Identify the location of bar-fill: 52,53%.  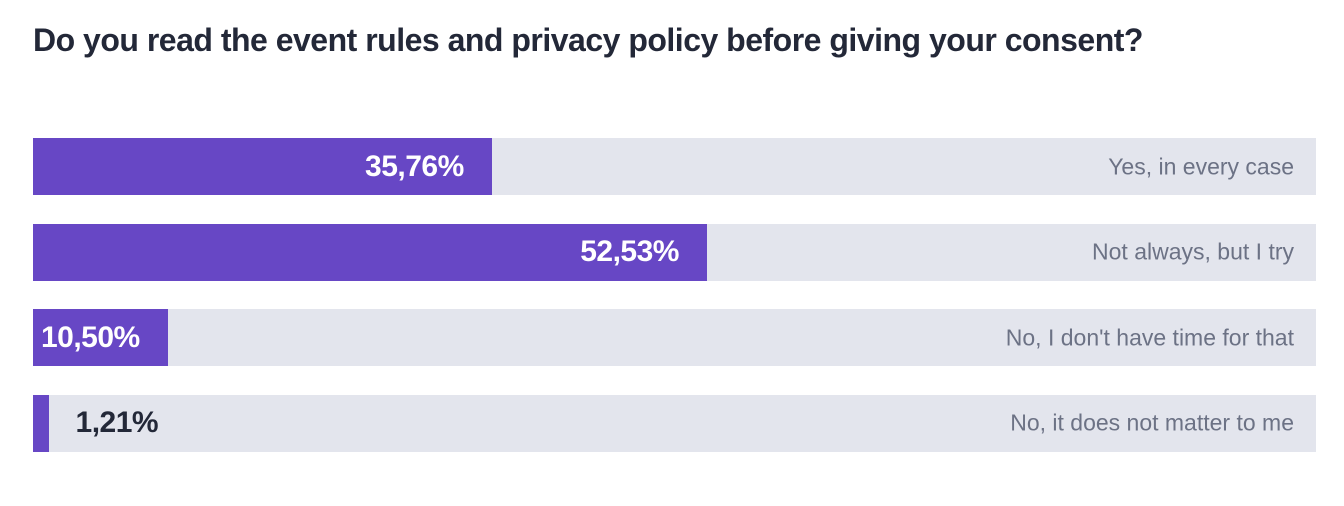
(370, 252).